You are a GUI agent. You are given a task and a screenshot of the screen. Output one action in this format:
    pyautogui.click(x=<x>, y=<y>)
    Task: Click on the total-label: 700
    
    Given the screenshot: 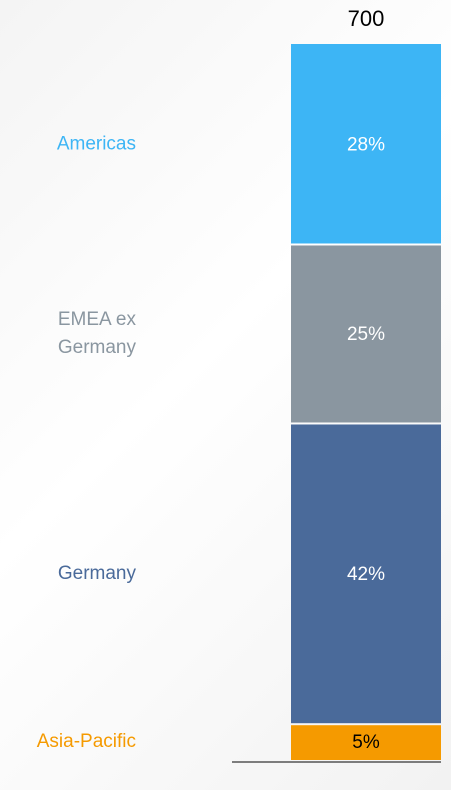 What is the action you would take?
    pyautogui.click(x=366, y=18)
    